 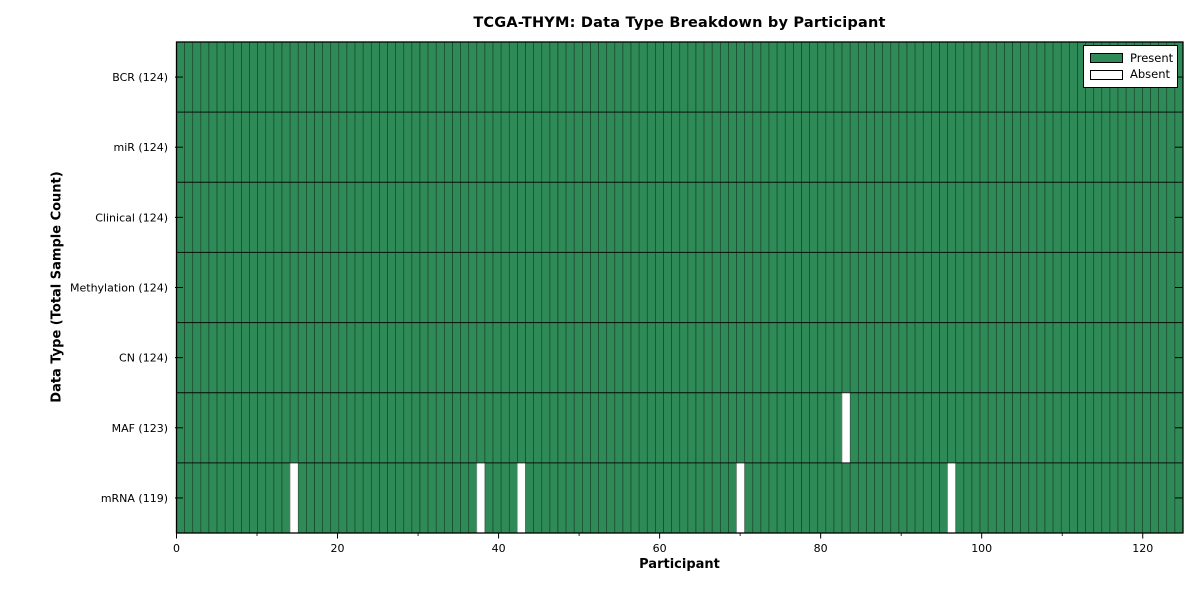 What do you see at coordinates (481, 498) in the screenshot?
I see `absent-cell` at bounding box center [481, 498].